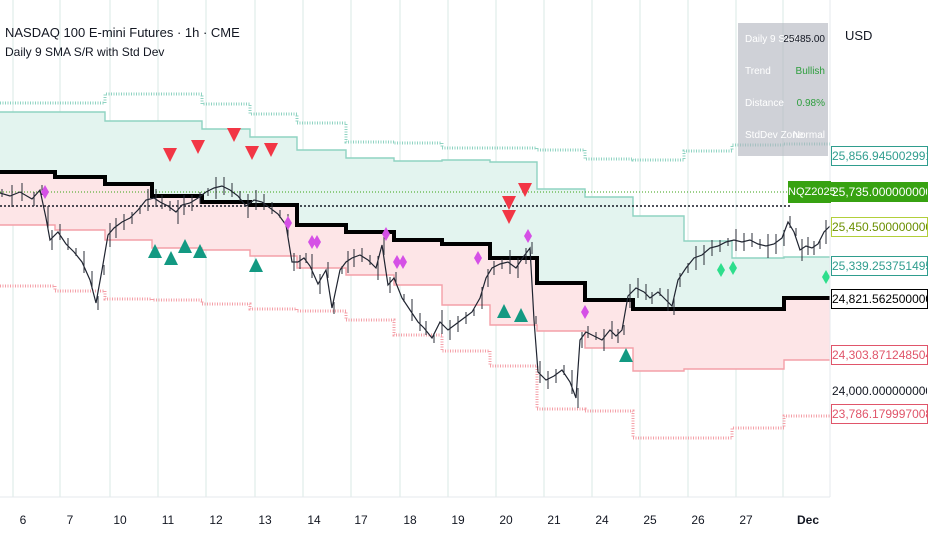  I want to click on currency-selector: USD, so click(859, 35).